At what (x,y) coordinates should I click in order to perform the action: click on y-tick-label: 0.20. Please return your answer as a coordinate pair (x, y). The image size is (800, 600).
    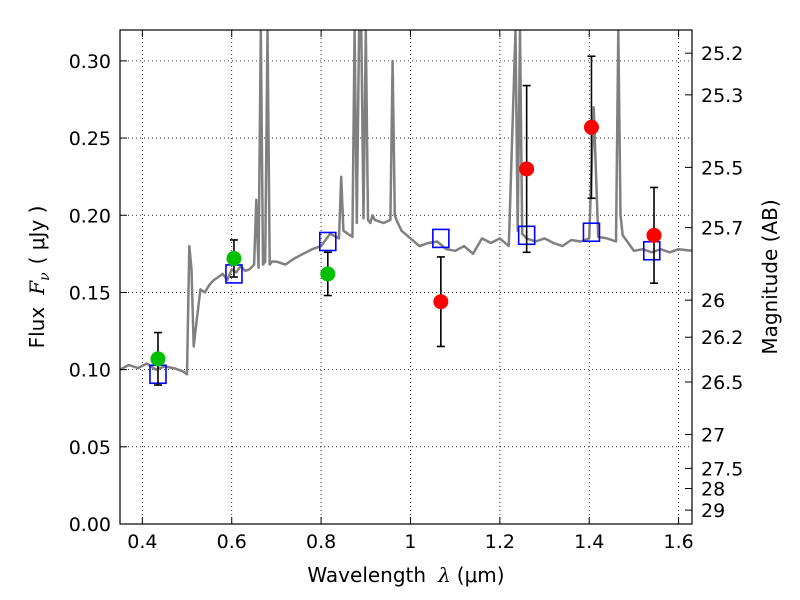
    Looking at the image, I should click on (90, 216).